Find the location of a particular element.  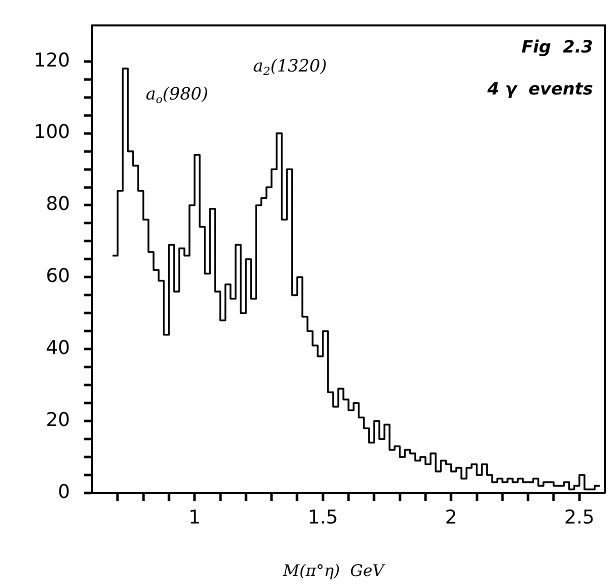

x-tick-label: 1.5 is located at coordinates (323, 517).